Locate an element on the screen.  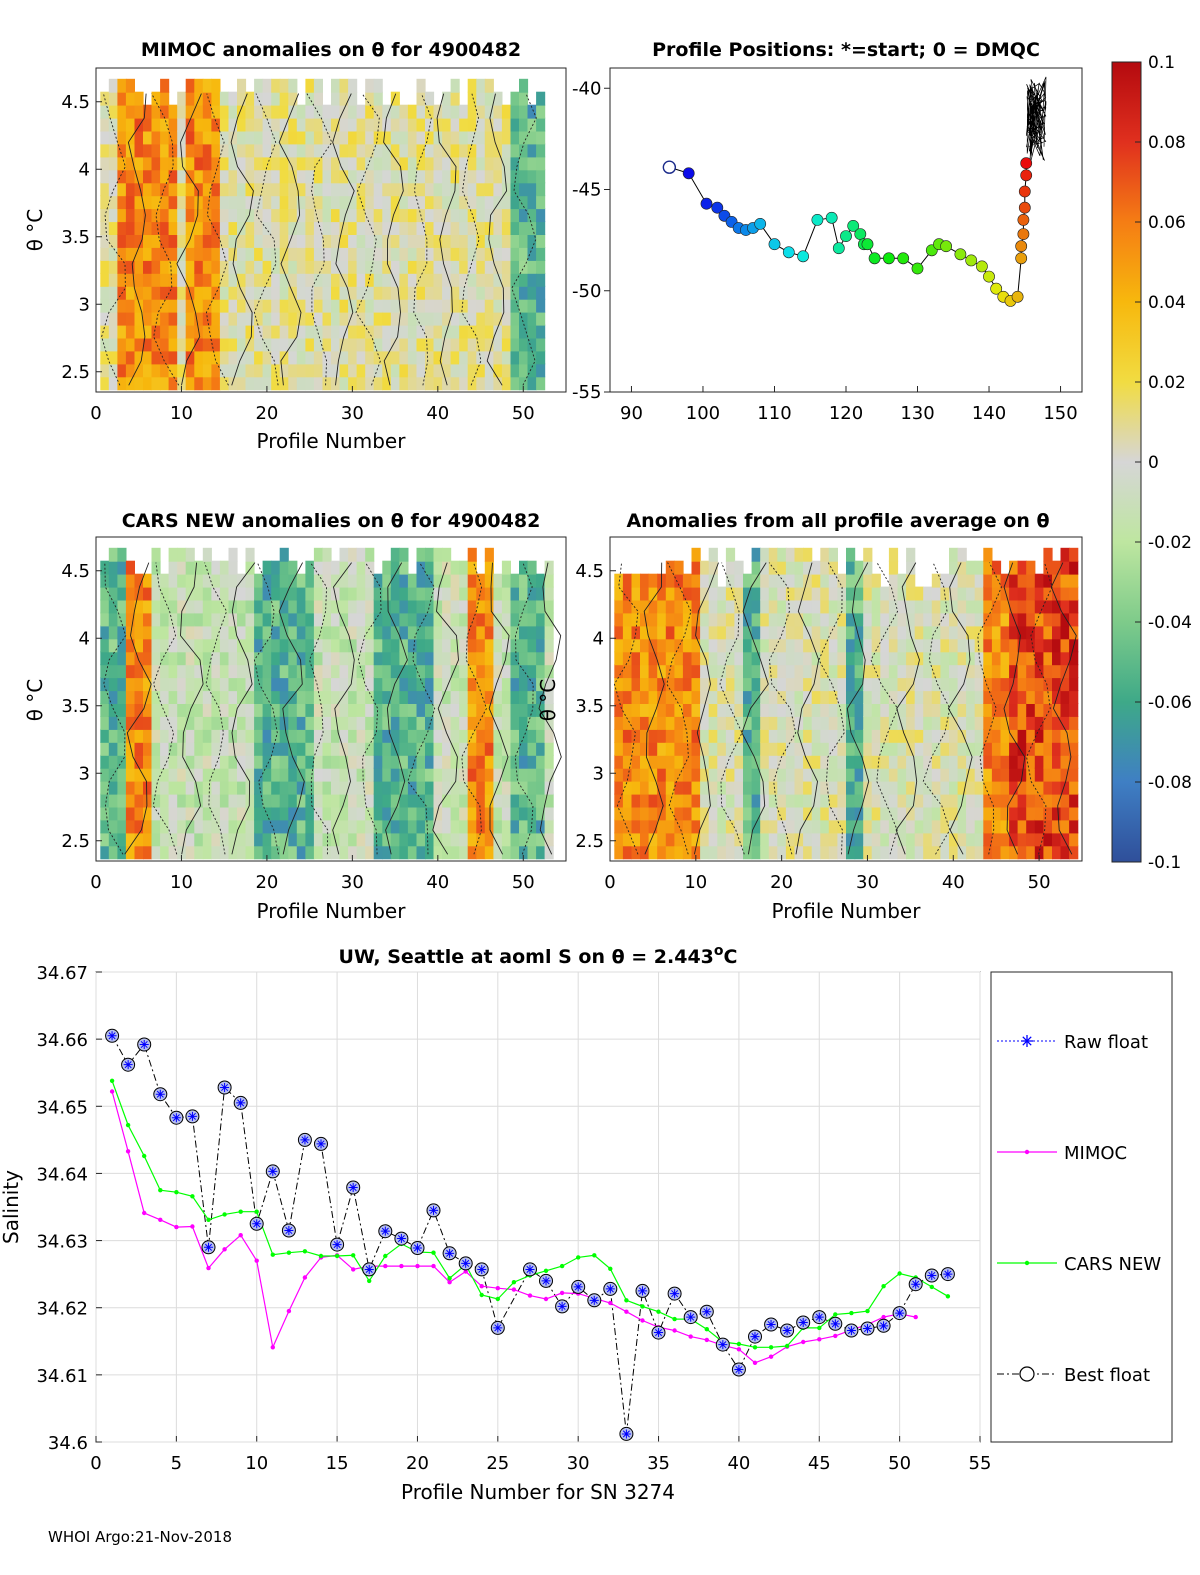
legend-cars-new: CARS NEW is located at coordinates (1112, 1264).